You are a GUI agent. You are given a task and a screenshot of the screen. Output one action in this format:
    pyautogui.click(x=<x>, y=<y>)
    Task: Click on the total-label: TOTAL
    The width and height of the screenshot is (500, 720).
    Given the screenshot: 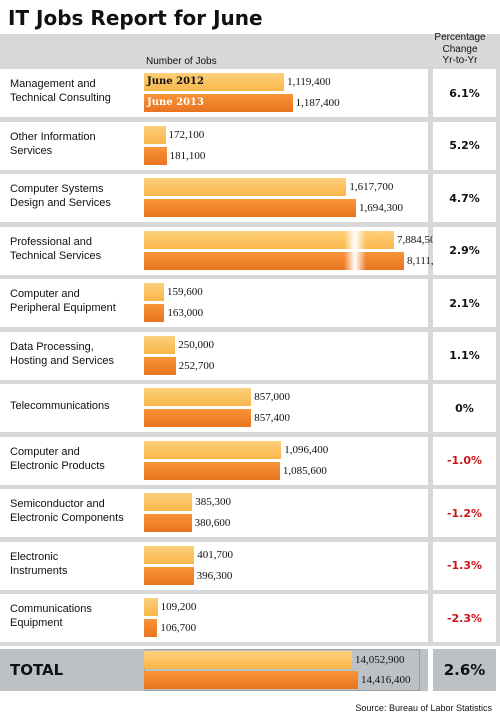 What is the action you would take?
    pyautogui.click(x=37, y=670)
    